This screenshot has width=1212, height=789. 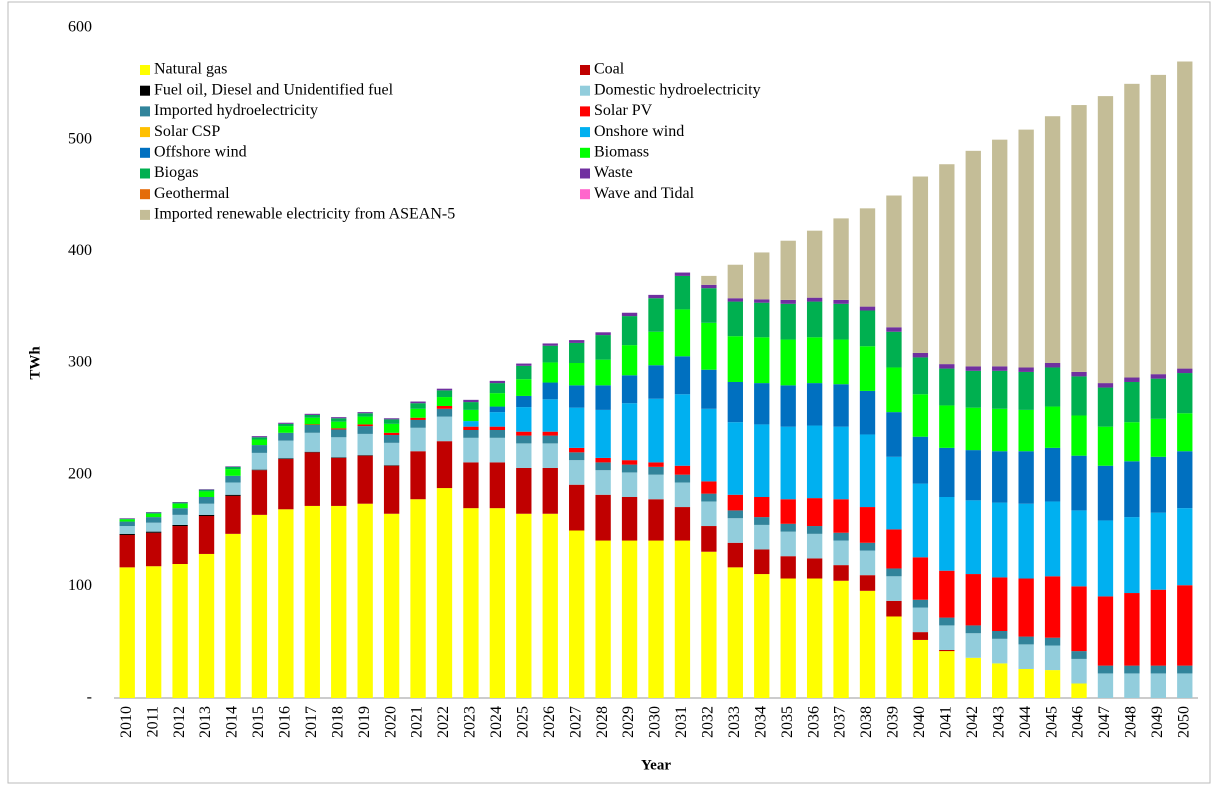 I want to click on legend-label: Natural gas, so click(x=190, y=69).